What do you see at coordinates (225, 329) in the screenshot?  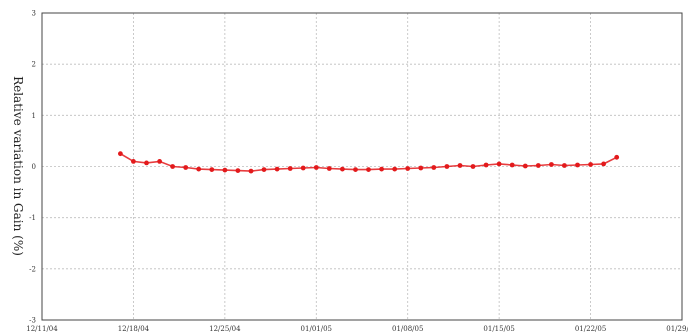 I see `x-tick-label: 12/25/04` at bounding box center [225, 329].